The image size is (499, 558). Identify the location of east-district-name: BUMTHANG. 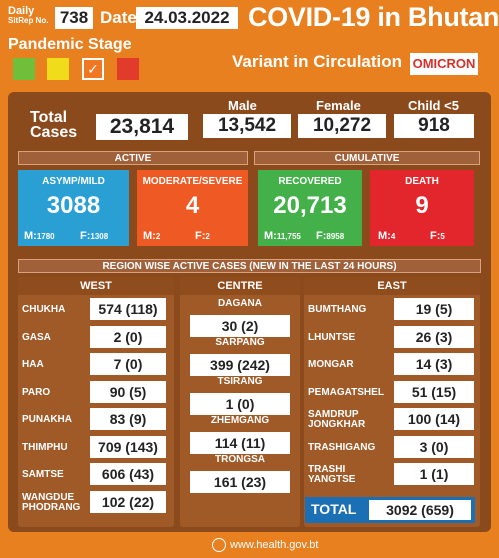
(337, 309).